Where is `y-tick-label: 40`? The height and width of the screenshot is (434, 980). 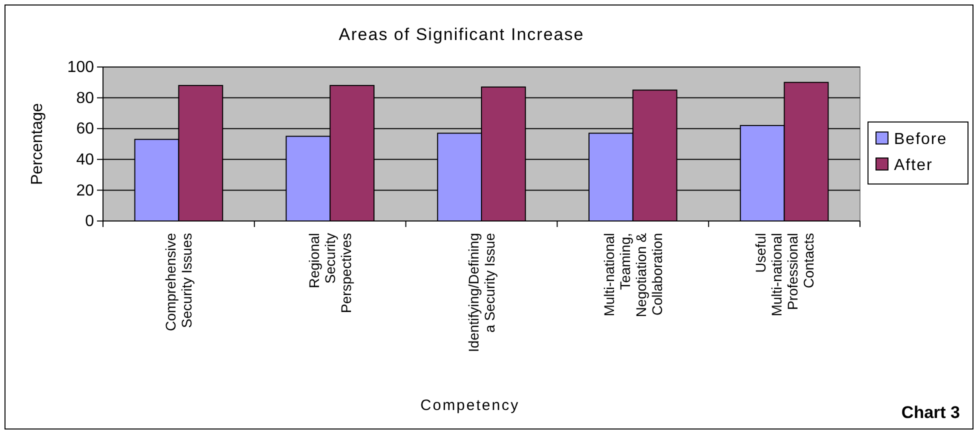 y-tick-label: 40 is located at coordinates (85, 160).